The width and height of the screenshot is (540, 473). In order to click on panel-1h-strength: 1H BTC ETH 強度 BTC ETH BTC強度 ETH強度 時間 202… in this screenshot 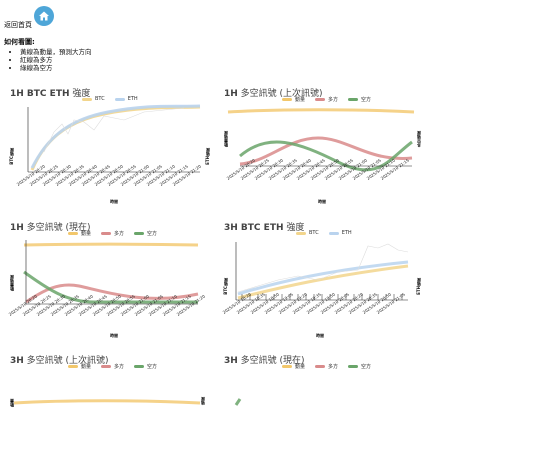, I will do `click(109, 146)`.